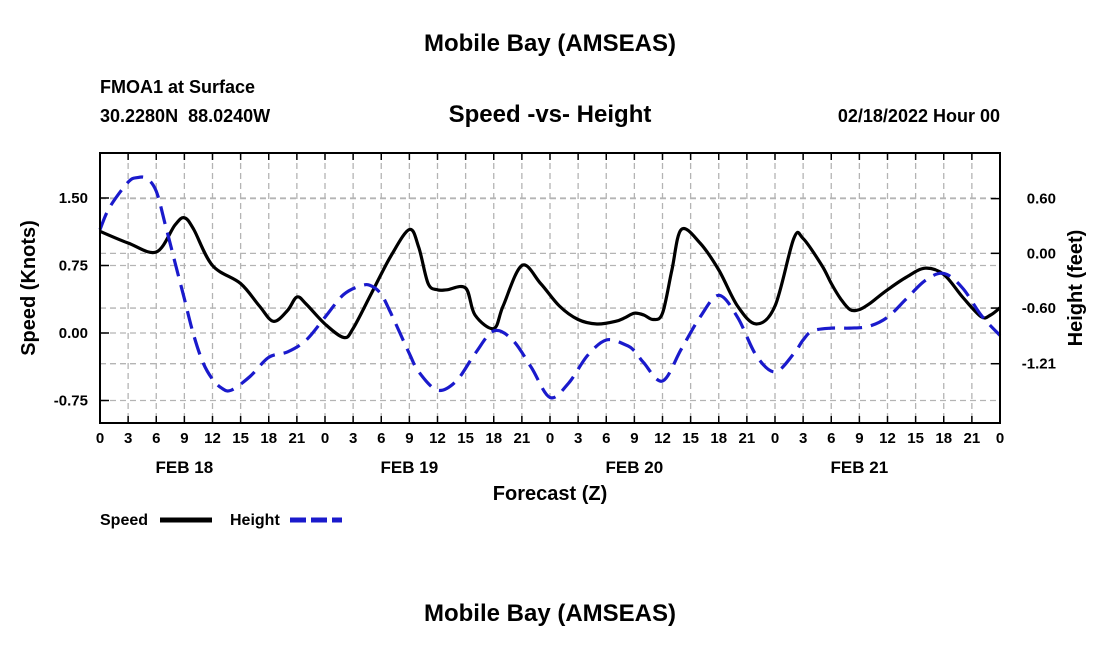 This screenshot has height=650, width=1100. What do you see at coordinates (29, 288) in the screenshot?
I see `y-axis-title-left: Speed (Knots)` at bounding box center [29, 288].